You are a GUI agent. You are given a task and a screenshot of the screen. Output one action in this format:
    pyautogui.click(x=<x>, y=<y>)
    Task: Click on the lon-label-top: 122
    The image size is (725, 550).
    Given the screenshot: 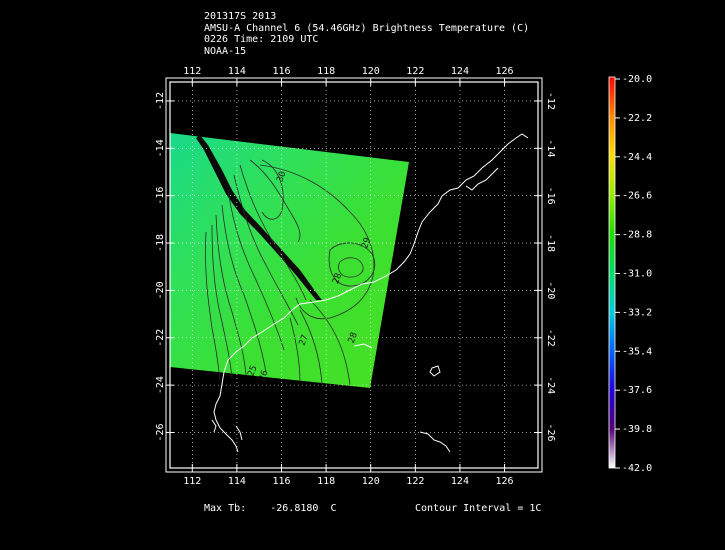 What is the action you would take?
    pyautogui.click(x=415, y=71)
    